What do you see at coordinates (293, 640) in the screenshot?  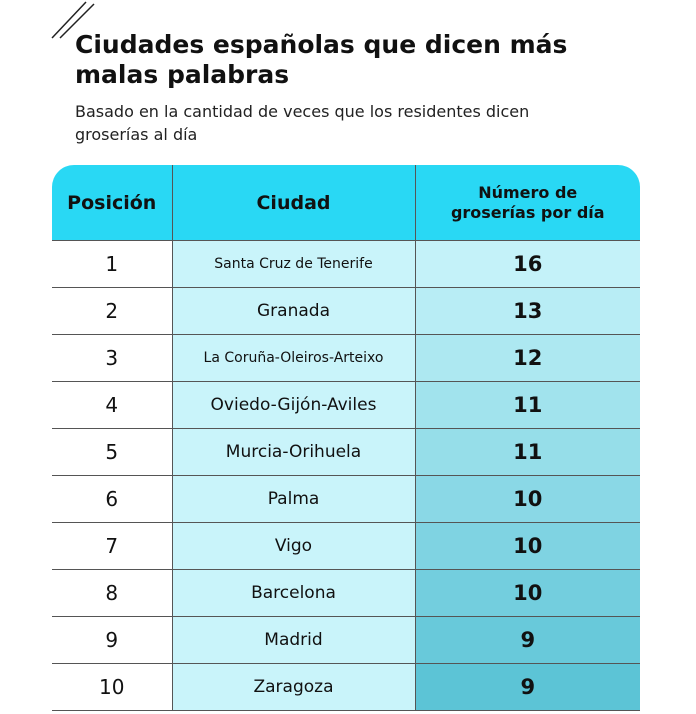 I see `cell: Madrid` at bounding box center [293, 640].